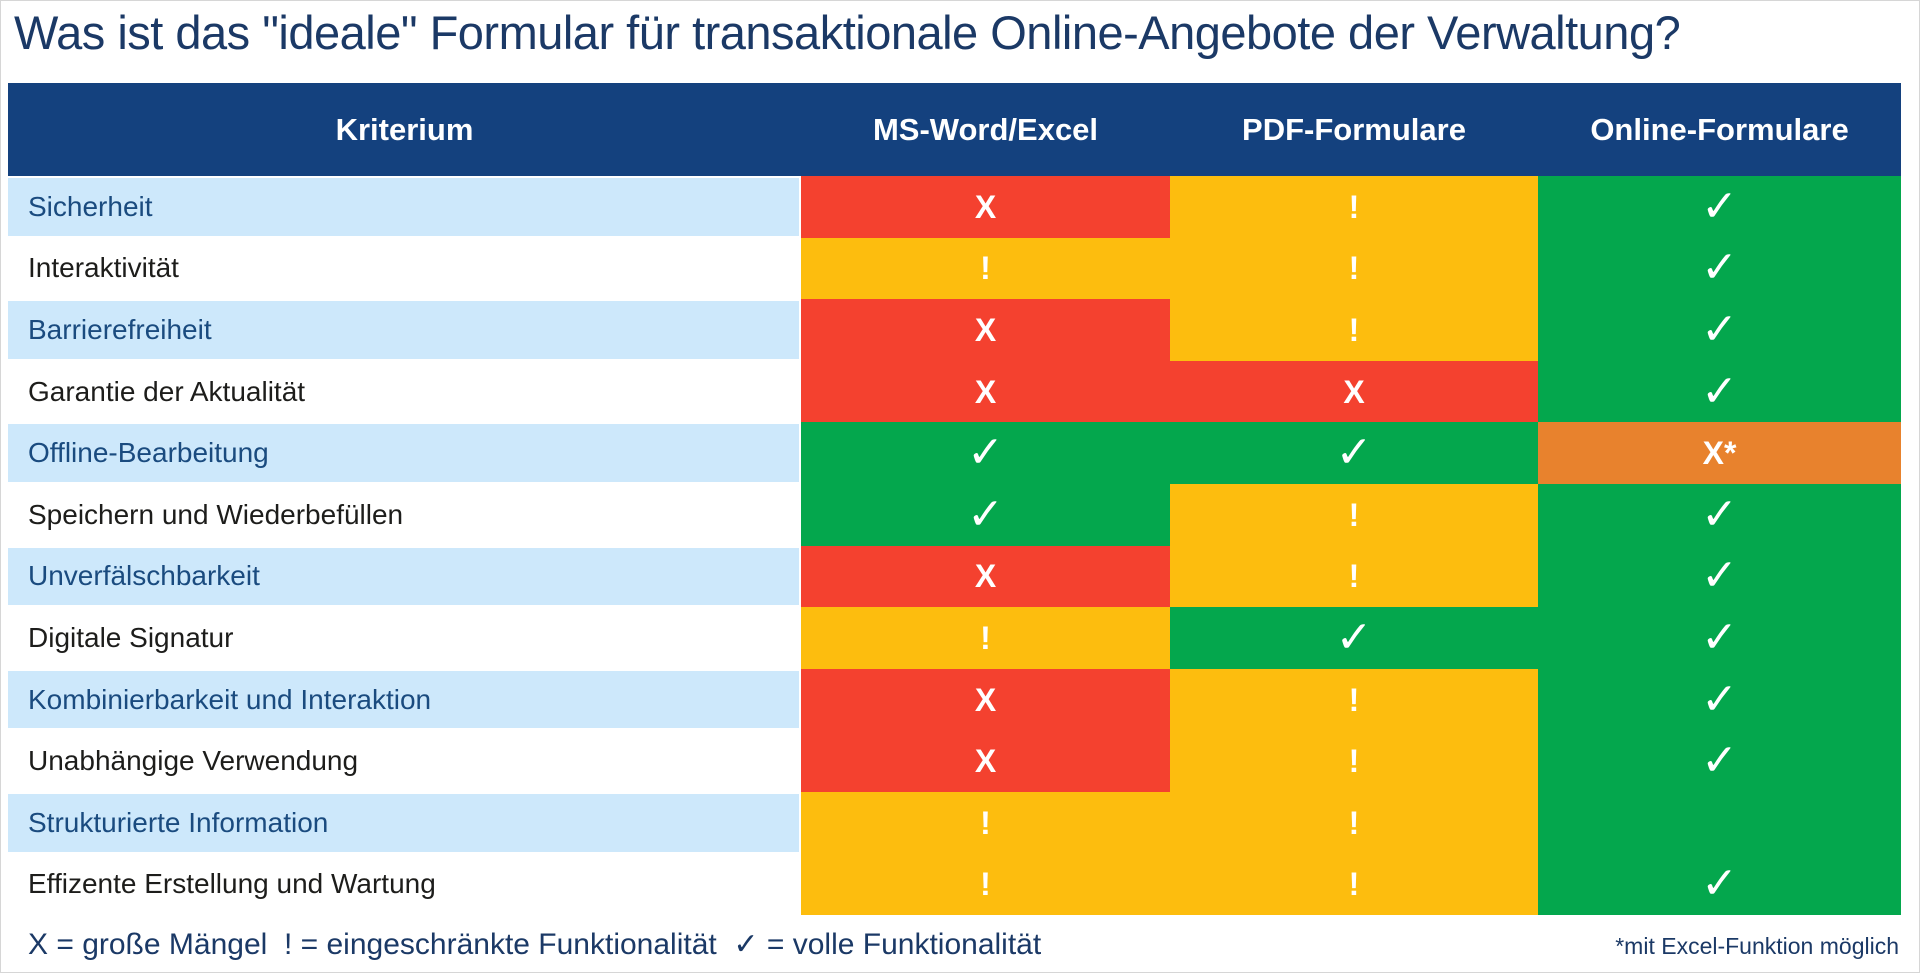 This screenshot has height=973, width=1920. What do you see at coordinates (90, 206) in the screenshot?
I see `criterion-label-text: Sicherheit` at bounding box center [90, 206].